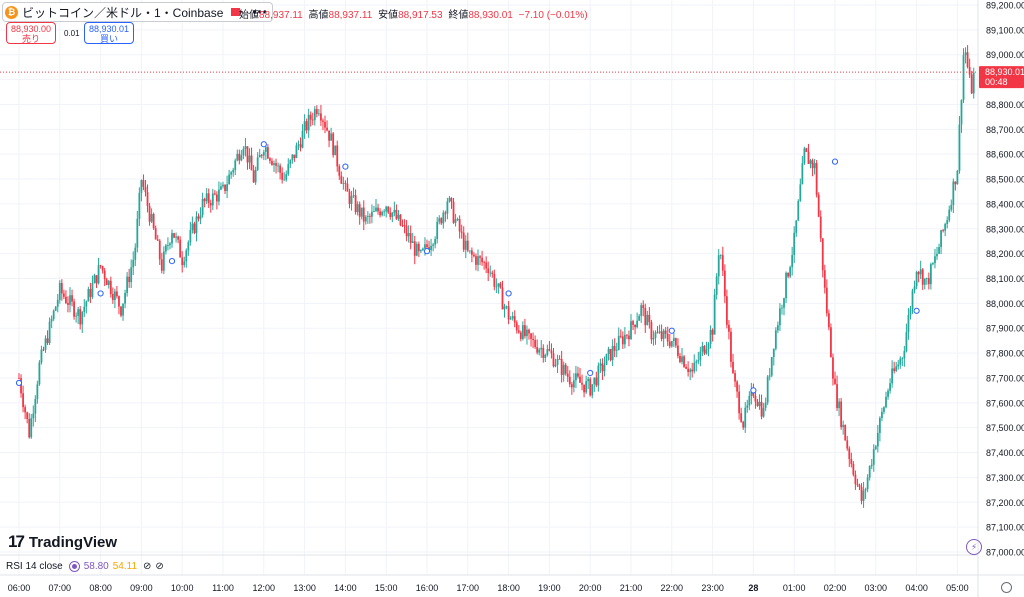 Image resolution: width=1024 pixels, height=597 pixels. I want to click on rsi-name: RSI 14 close, so click(34, 566).